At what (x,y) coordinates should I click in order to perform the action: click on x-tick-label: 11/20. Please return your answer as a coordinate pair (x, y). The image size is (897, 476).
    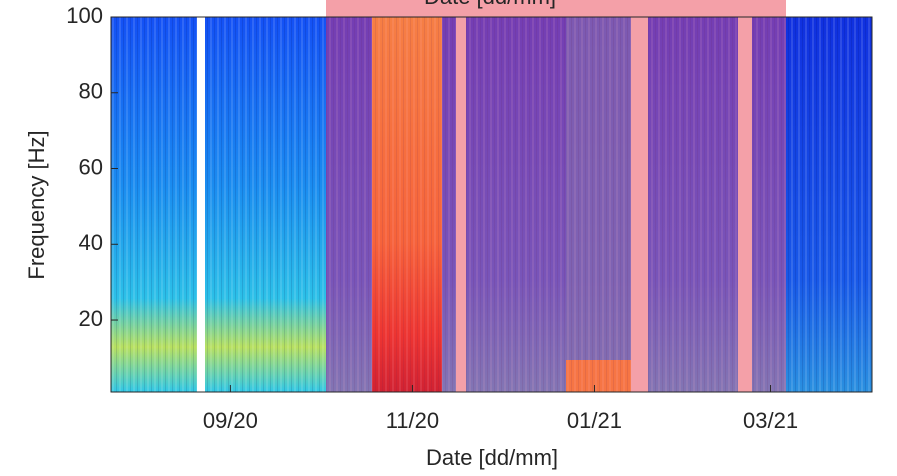
    Looking at the image, I should click on (412, 420).